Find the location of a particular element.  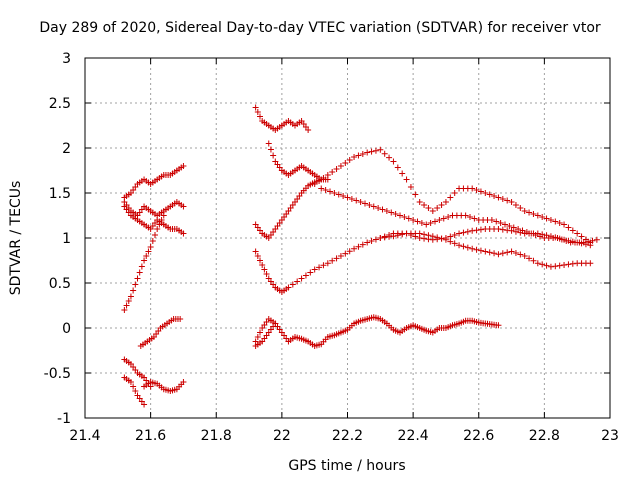

y-tick-label: 3 is located at coordinates (66, 59).